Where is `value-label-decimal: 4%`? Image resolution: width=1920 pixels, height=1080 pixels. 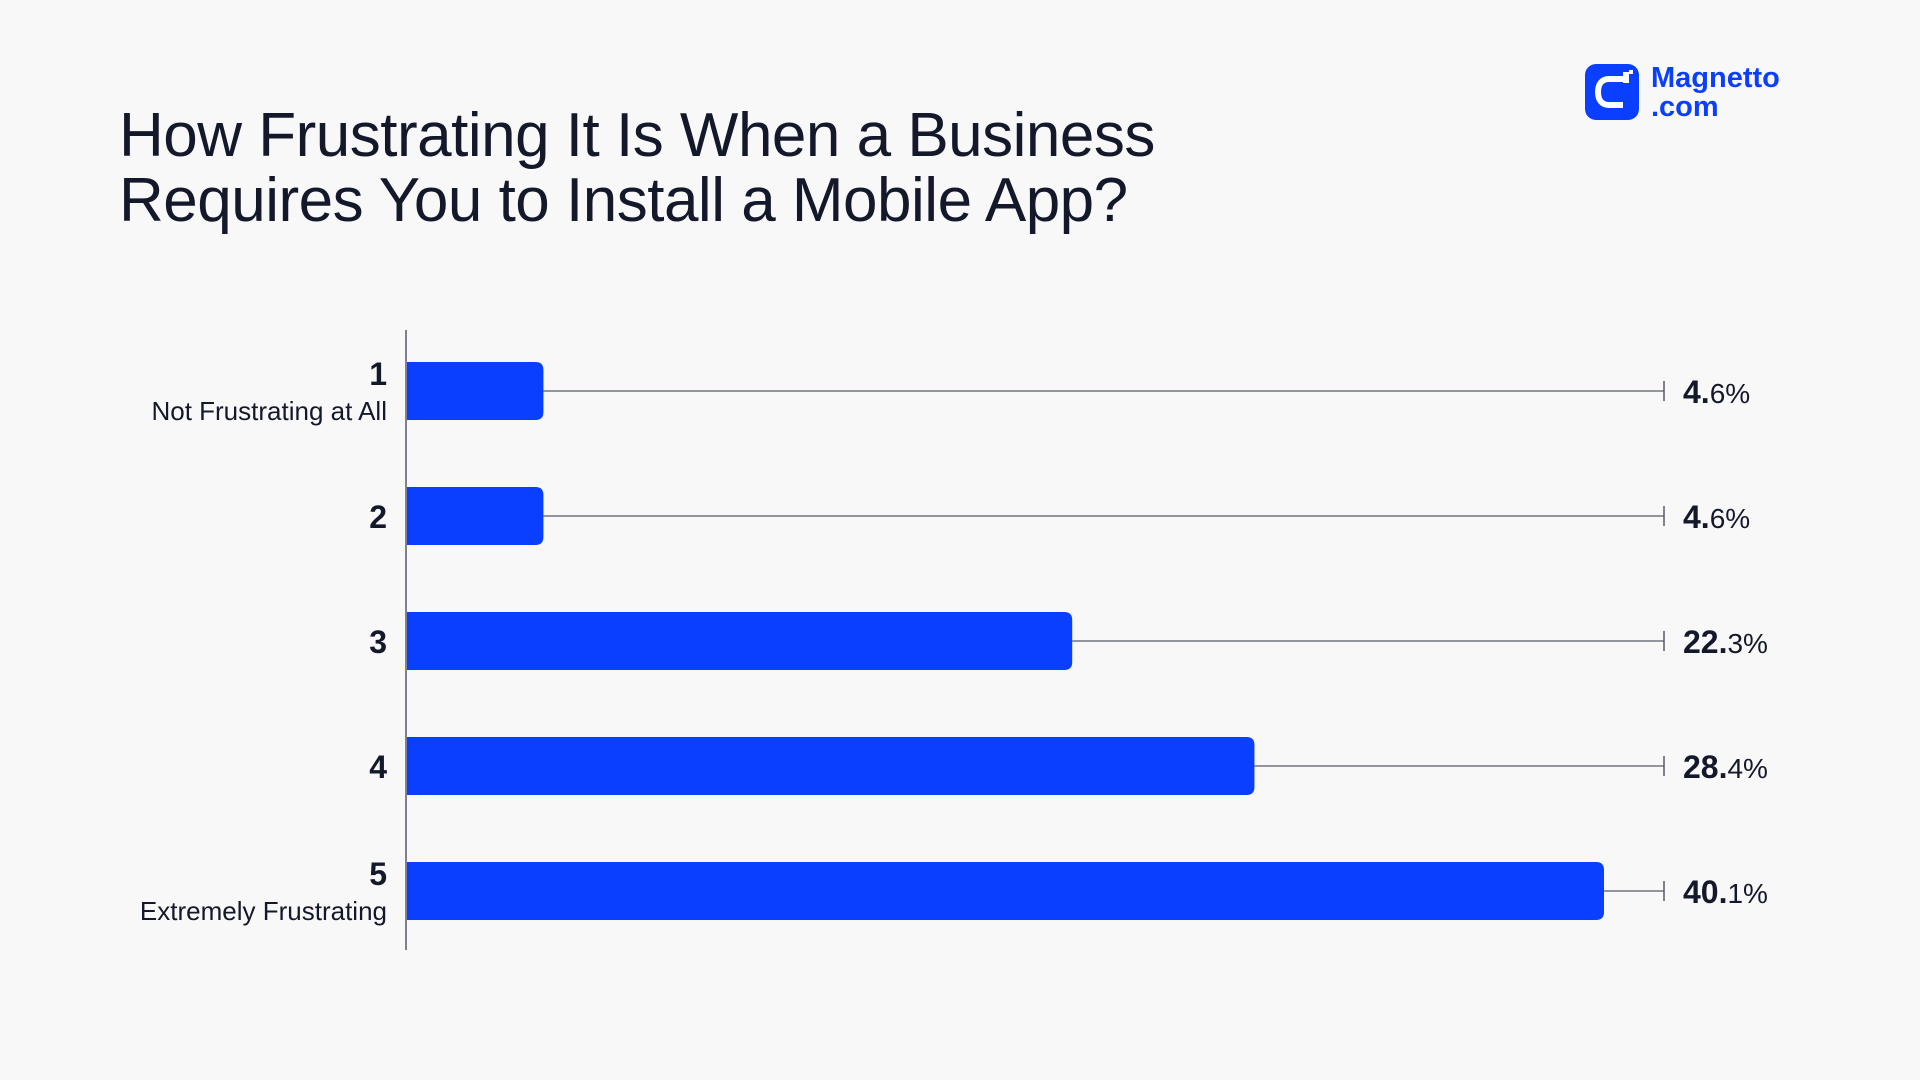 value-label-decimal: 4% is located at coordinates (1747, 768).